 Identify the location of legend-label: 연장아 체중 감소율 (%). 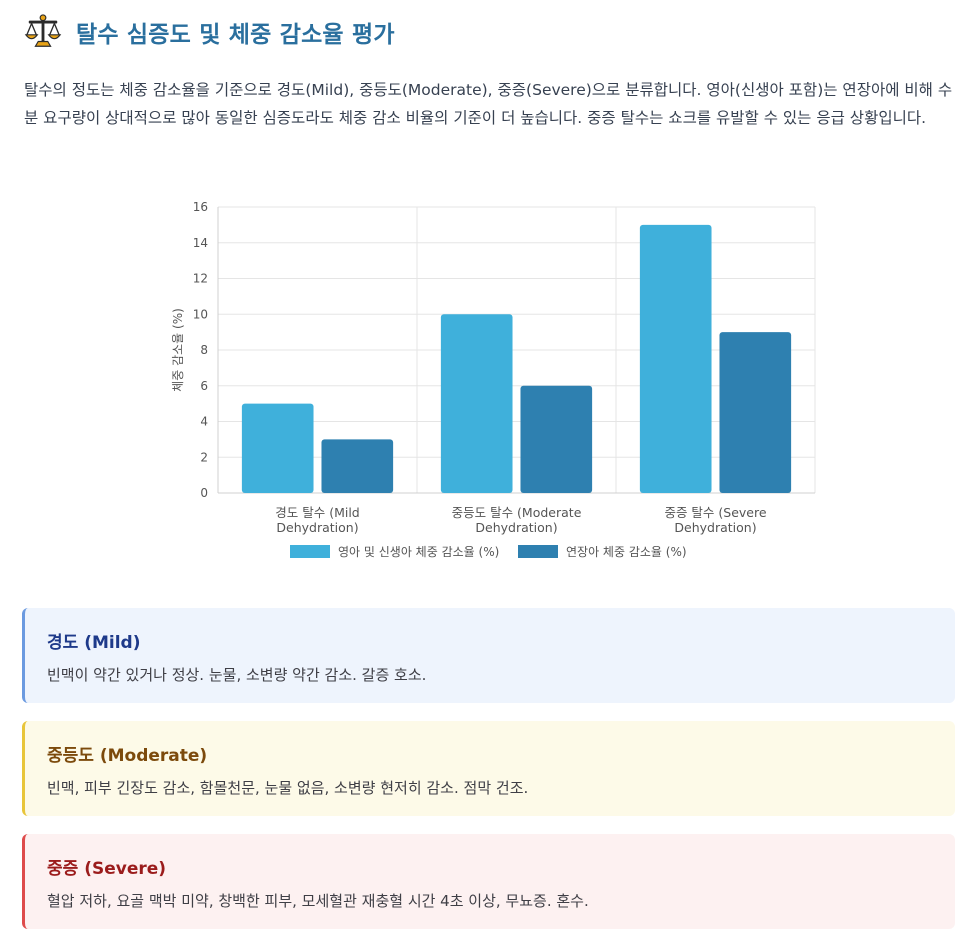
(626, 552).